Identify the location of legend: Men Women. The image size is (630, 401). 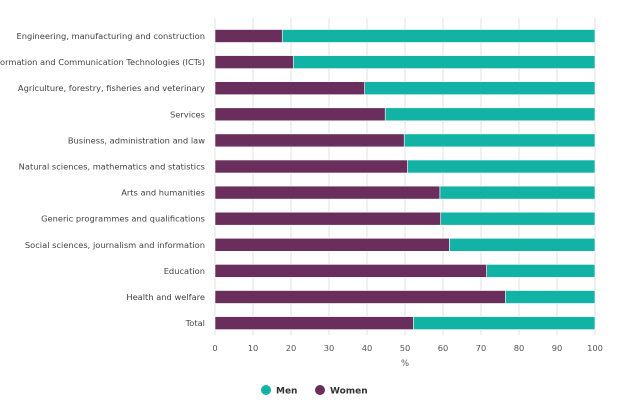
(314, 391).